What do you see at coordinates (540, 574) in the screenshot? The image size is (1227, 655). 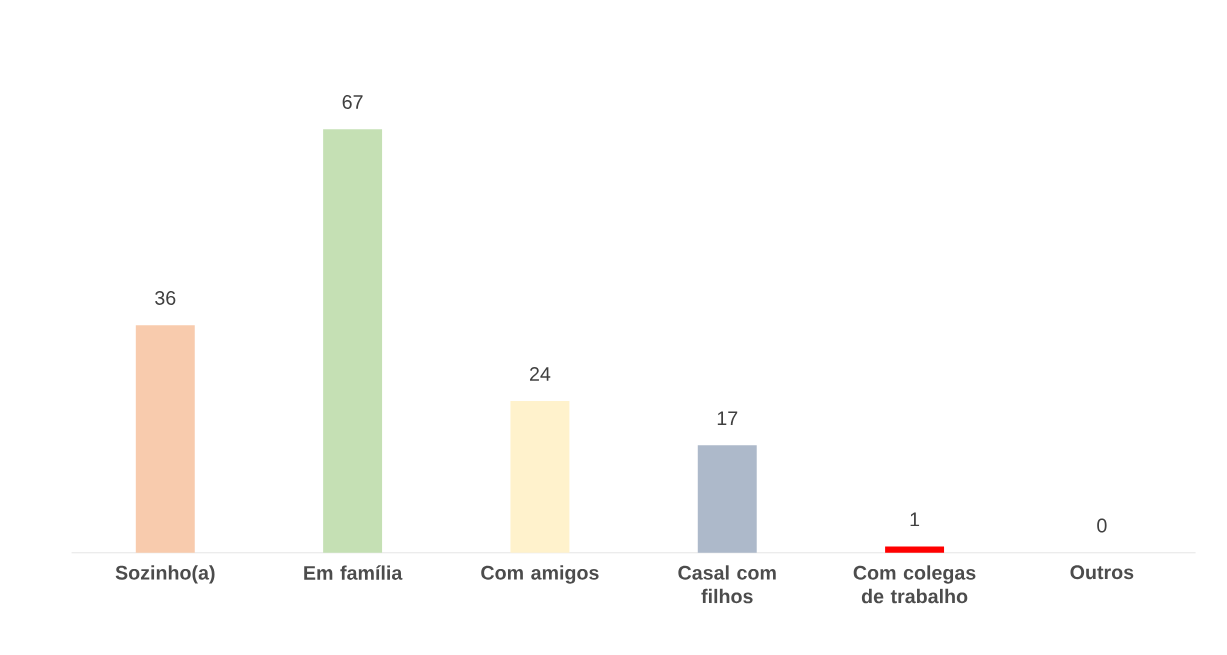 I see `x-tick-label: Com amigos` at bounding box center [540, 574].